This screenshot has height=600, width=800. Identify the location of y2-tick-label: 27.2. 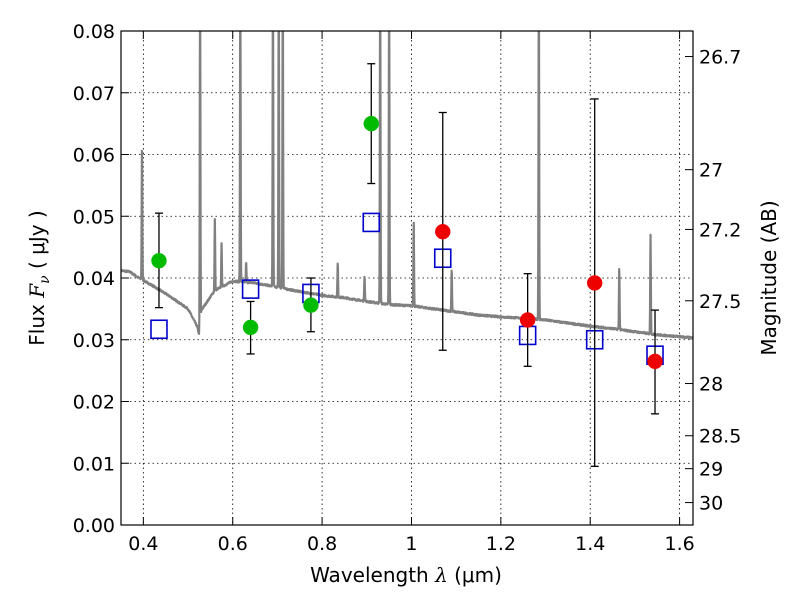
(720, 230).